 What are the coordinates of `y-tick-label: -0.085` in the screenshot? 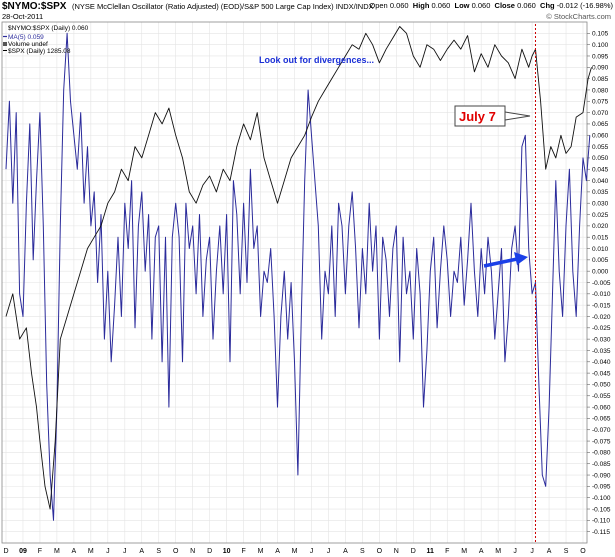 It's located at (601, 464).